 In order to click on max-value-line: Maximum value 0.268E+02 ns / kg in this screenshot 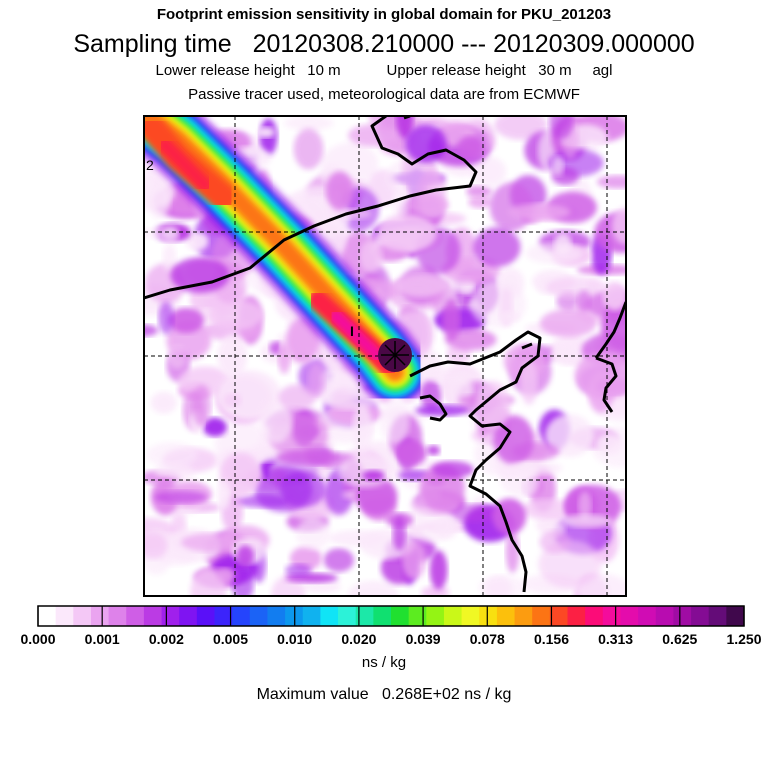, I will do `click(384, 695)`.